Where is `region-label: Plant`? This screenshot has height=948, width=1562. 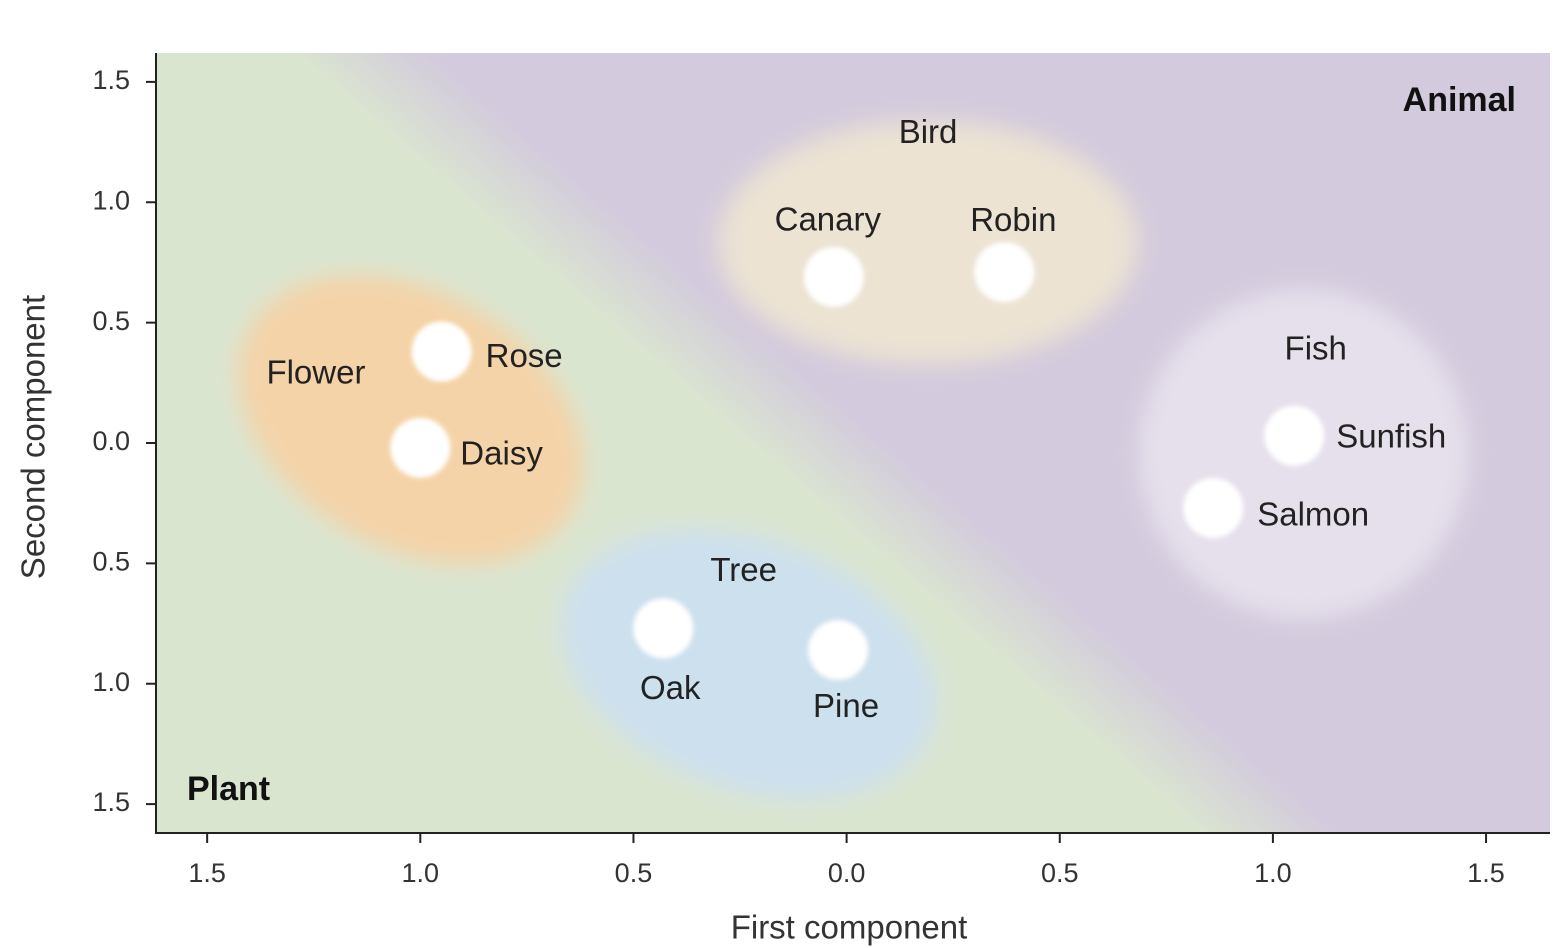 region-label: Plant is located at coordinates (228, 789).